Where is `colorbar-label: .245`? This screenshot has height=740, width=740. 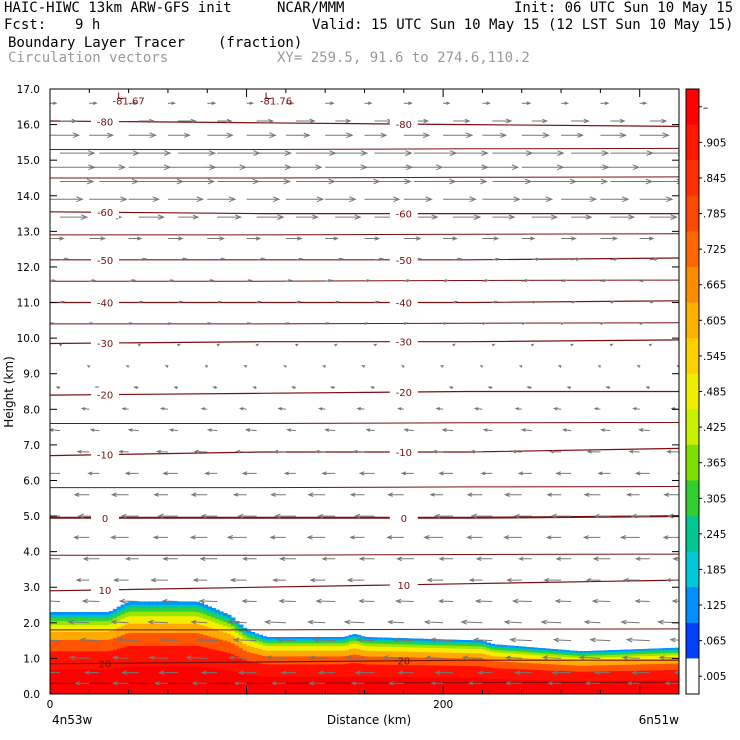
colorbar-label: .245 is located at coordinates (714, 535).